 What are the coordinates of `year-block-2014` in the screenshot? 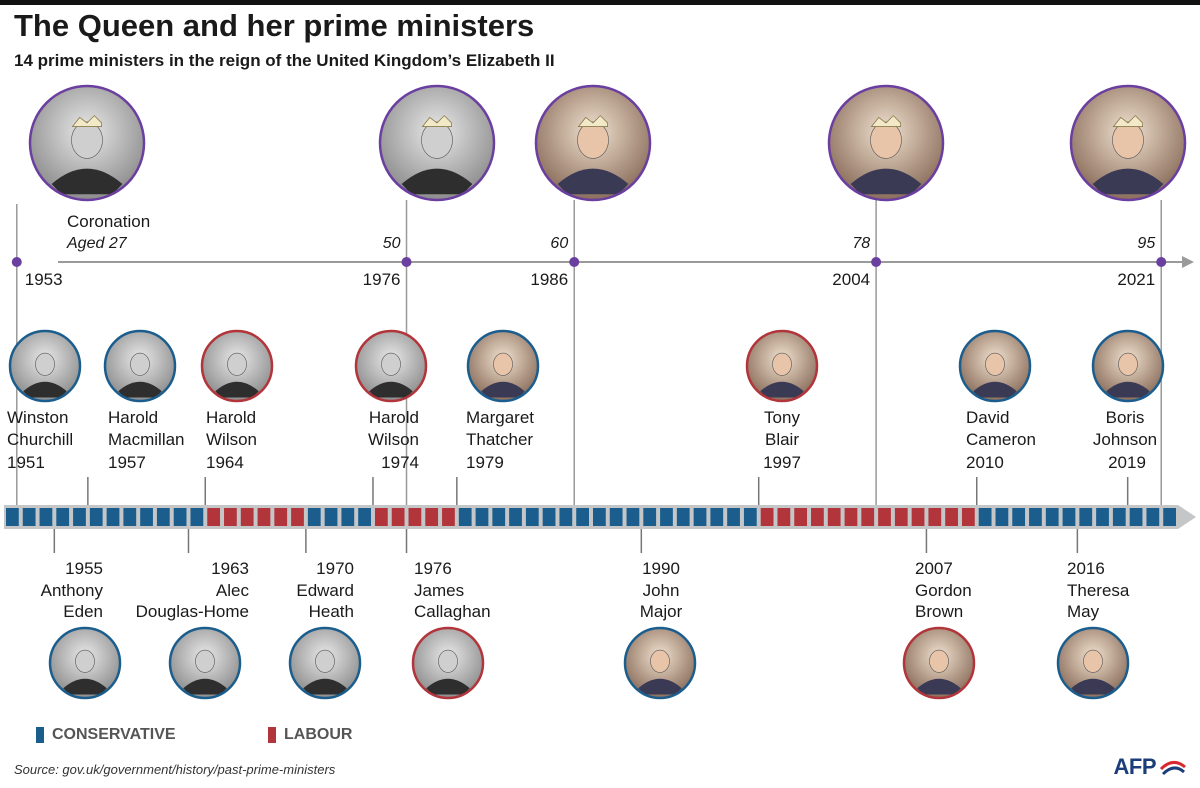 It's located at (1052, 517).